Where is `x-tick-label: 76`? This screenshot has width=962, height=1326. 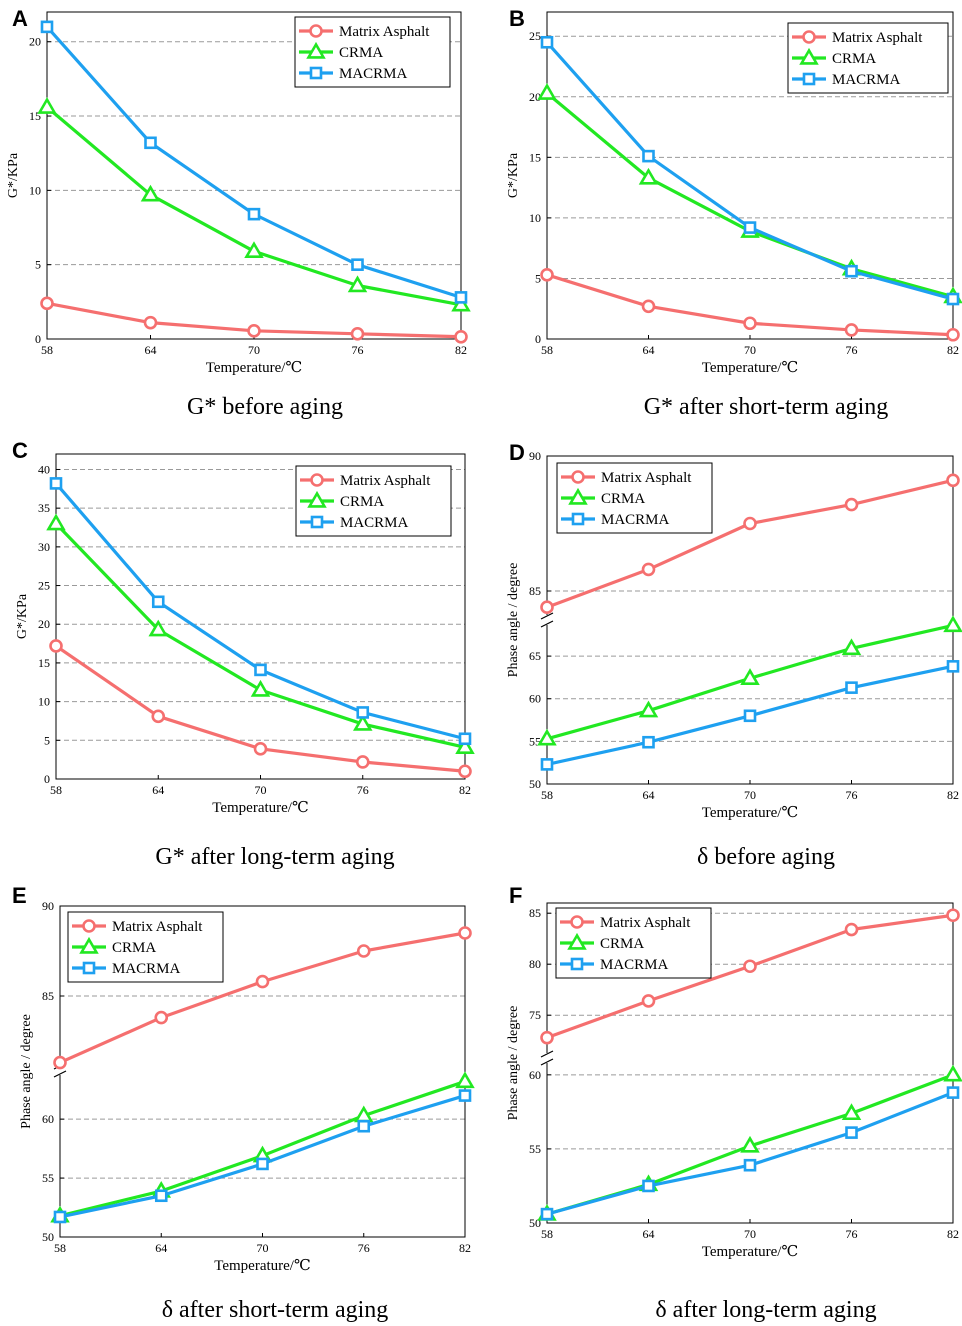
x-tick-label: 76 is located at coordinates (852, 350).